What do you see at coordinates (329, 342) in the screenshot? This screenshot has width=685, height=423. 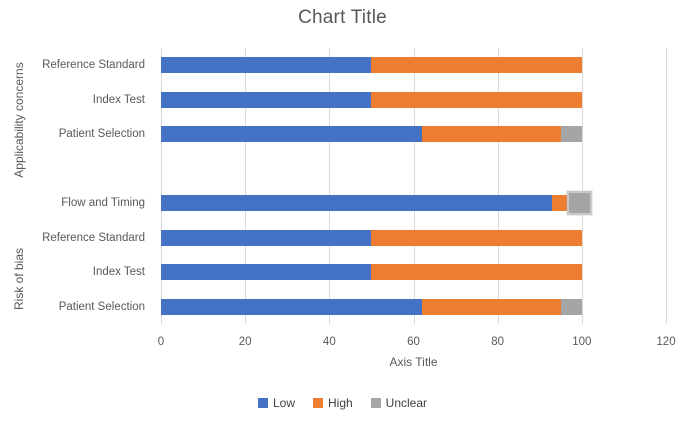 I see `x-tick-label: 40` at bounding box center [329, 342].